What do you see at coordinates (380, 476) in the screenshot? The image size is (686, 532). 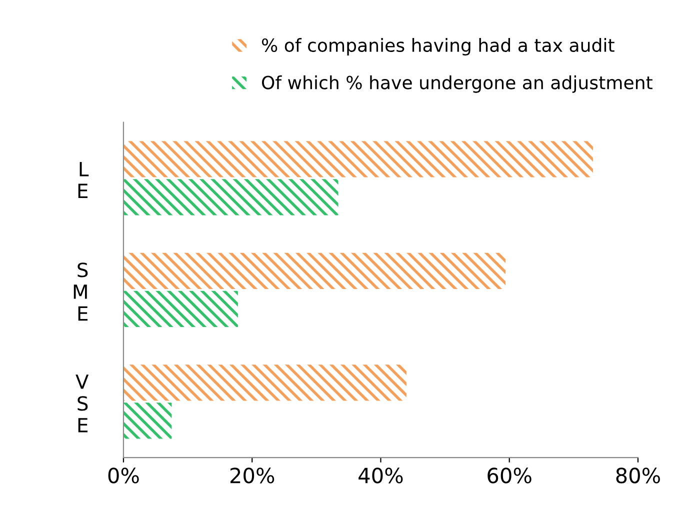 I see `x-tick-label: 40%` at bounding box center [380, 476].